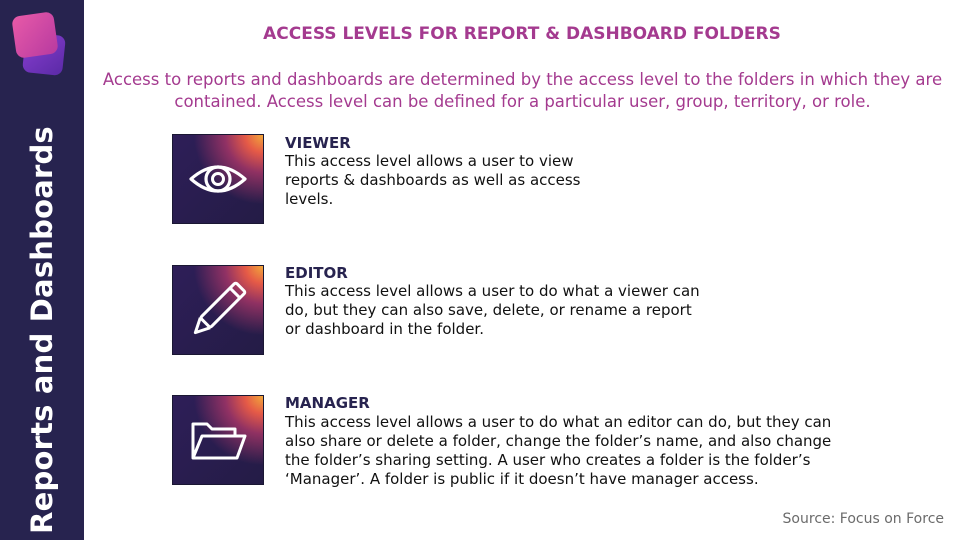 The height and width of the screenshot is (540, 960). What do you see at coordinates (318, 143) in the screenshot?
I see `level-name-viewer: VIEWER` at bounding box center [318, 143].